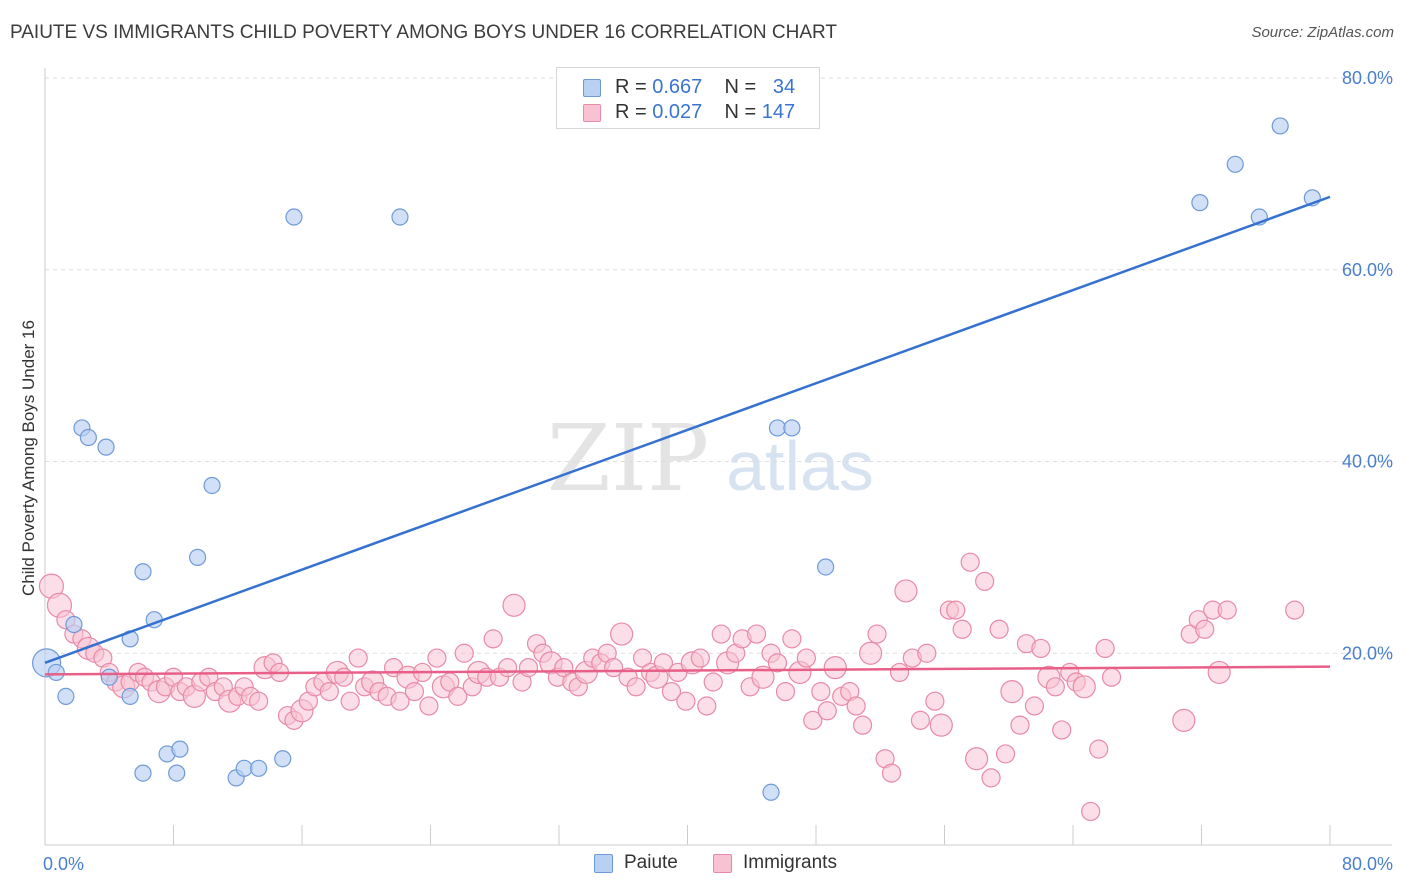 This screenshot has height=892, width=1406. What do you see at coordinates (1367, 462) in the screenshot?
I see `y-tick-label: 40.0%` at bounding box center [1367, 462].